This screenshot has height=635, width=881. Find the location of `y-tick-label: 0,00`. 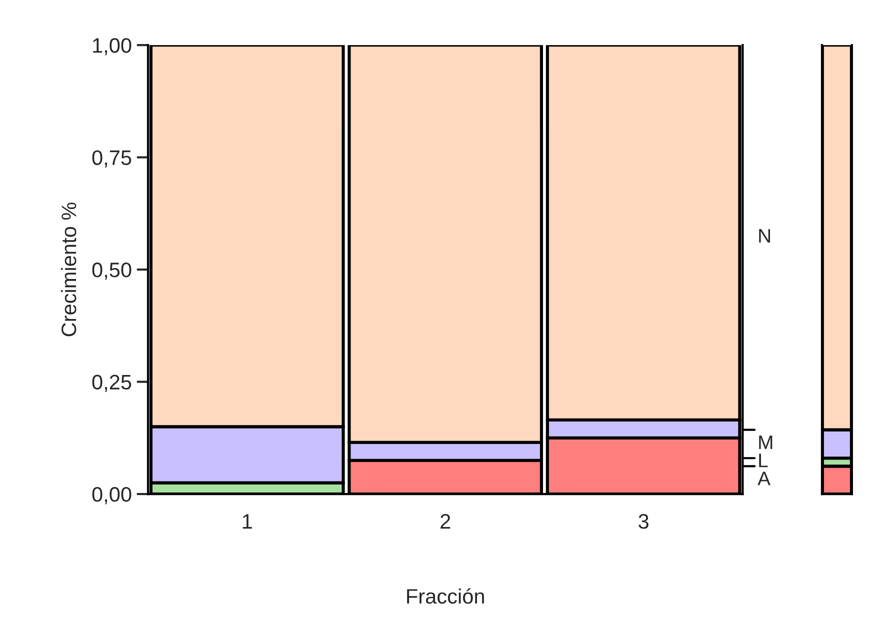

y-tick-label: 0,00 is located at coordinates (112, 495).